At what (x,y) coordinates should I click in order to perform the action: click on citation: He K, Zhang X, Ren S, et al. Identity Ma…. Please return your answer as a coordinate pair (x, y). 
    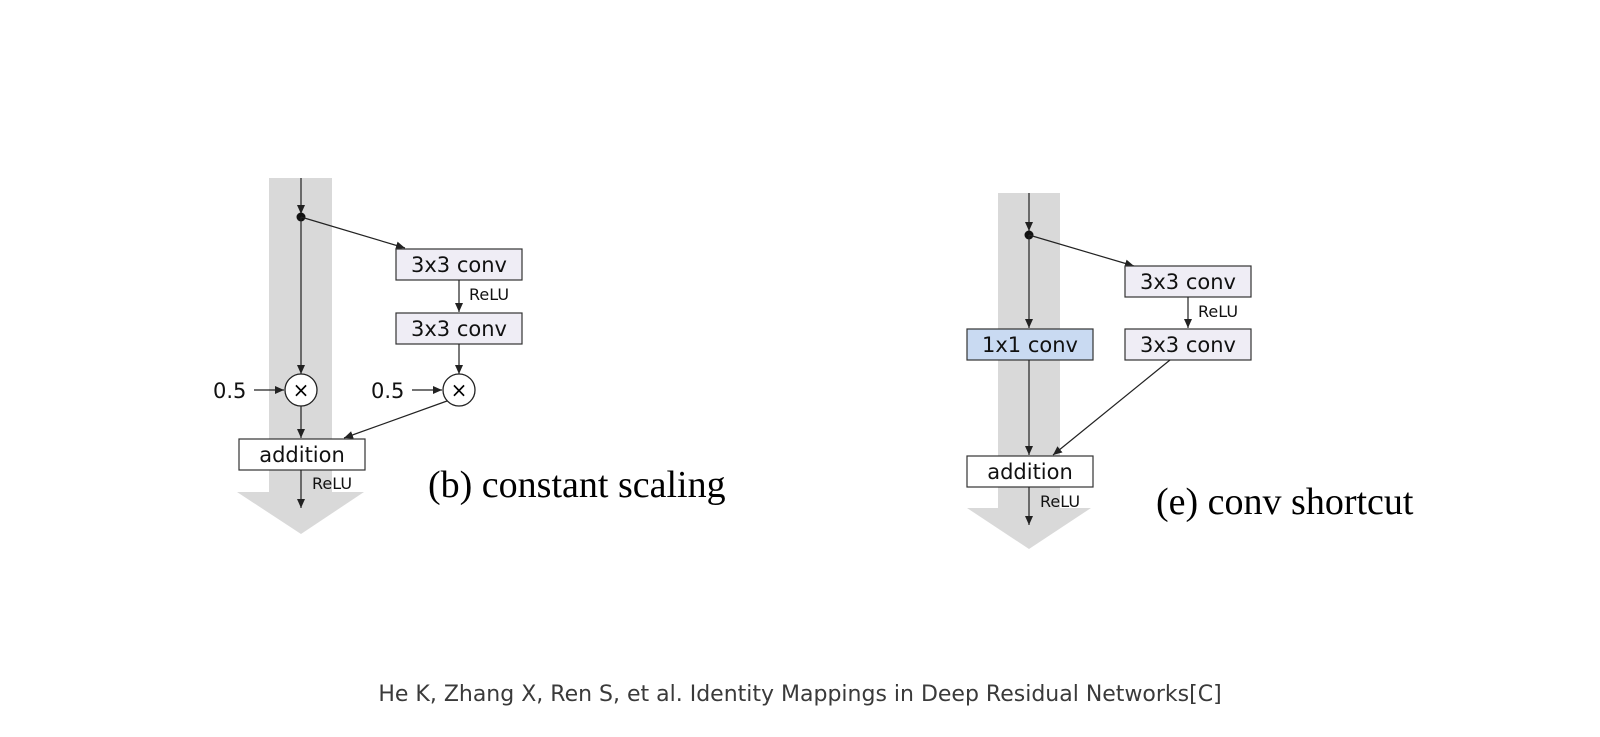
    Looking at the image, I should click on (800, 694).